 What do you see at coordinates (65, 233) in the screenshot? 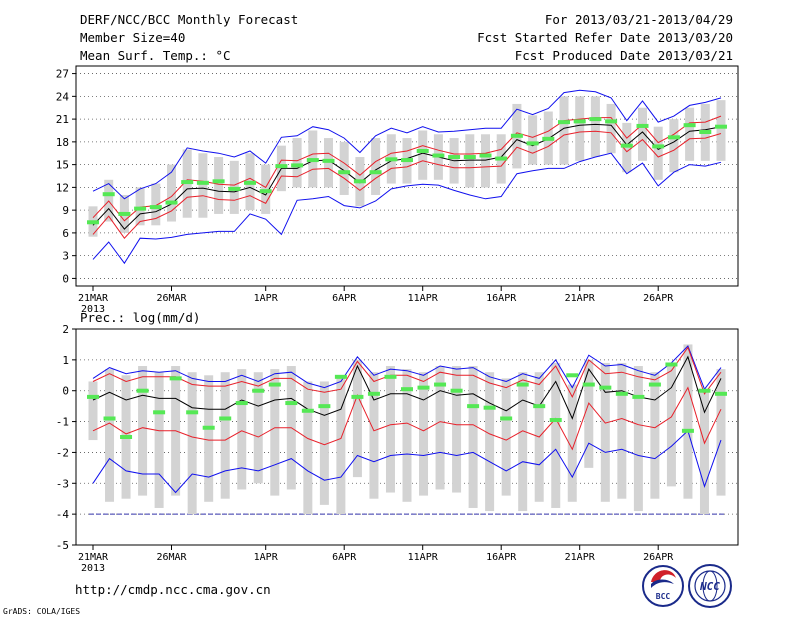
I see `y-tick-label: 6` at bounding box center [65, 233].